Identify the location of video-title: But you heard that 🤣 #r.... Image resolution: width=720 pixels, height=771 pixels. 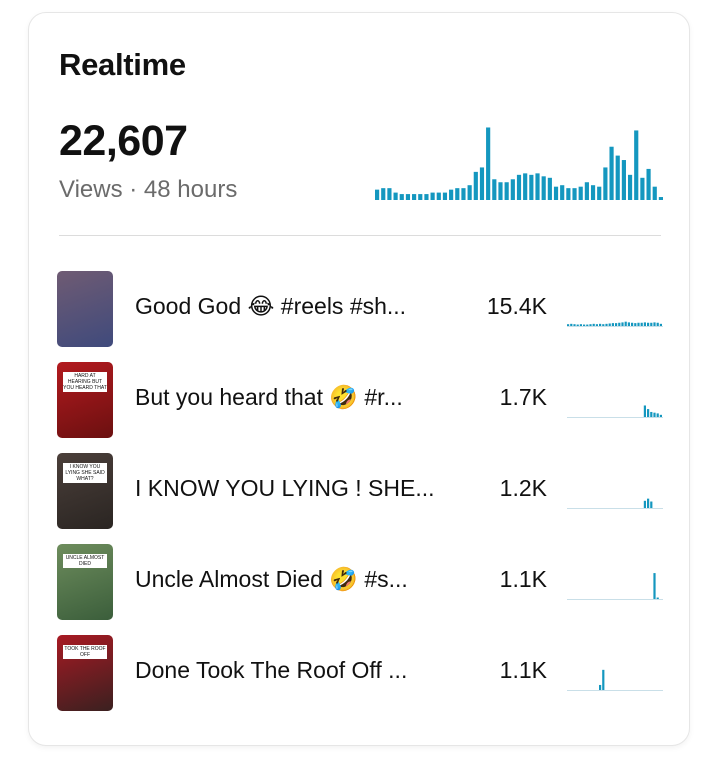
(269, 397).